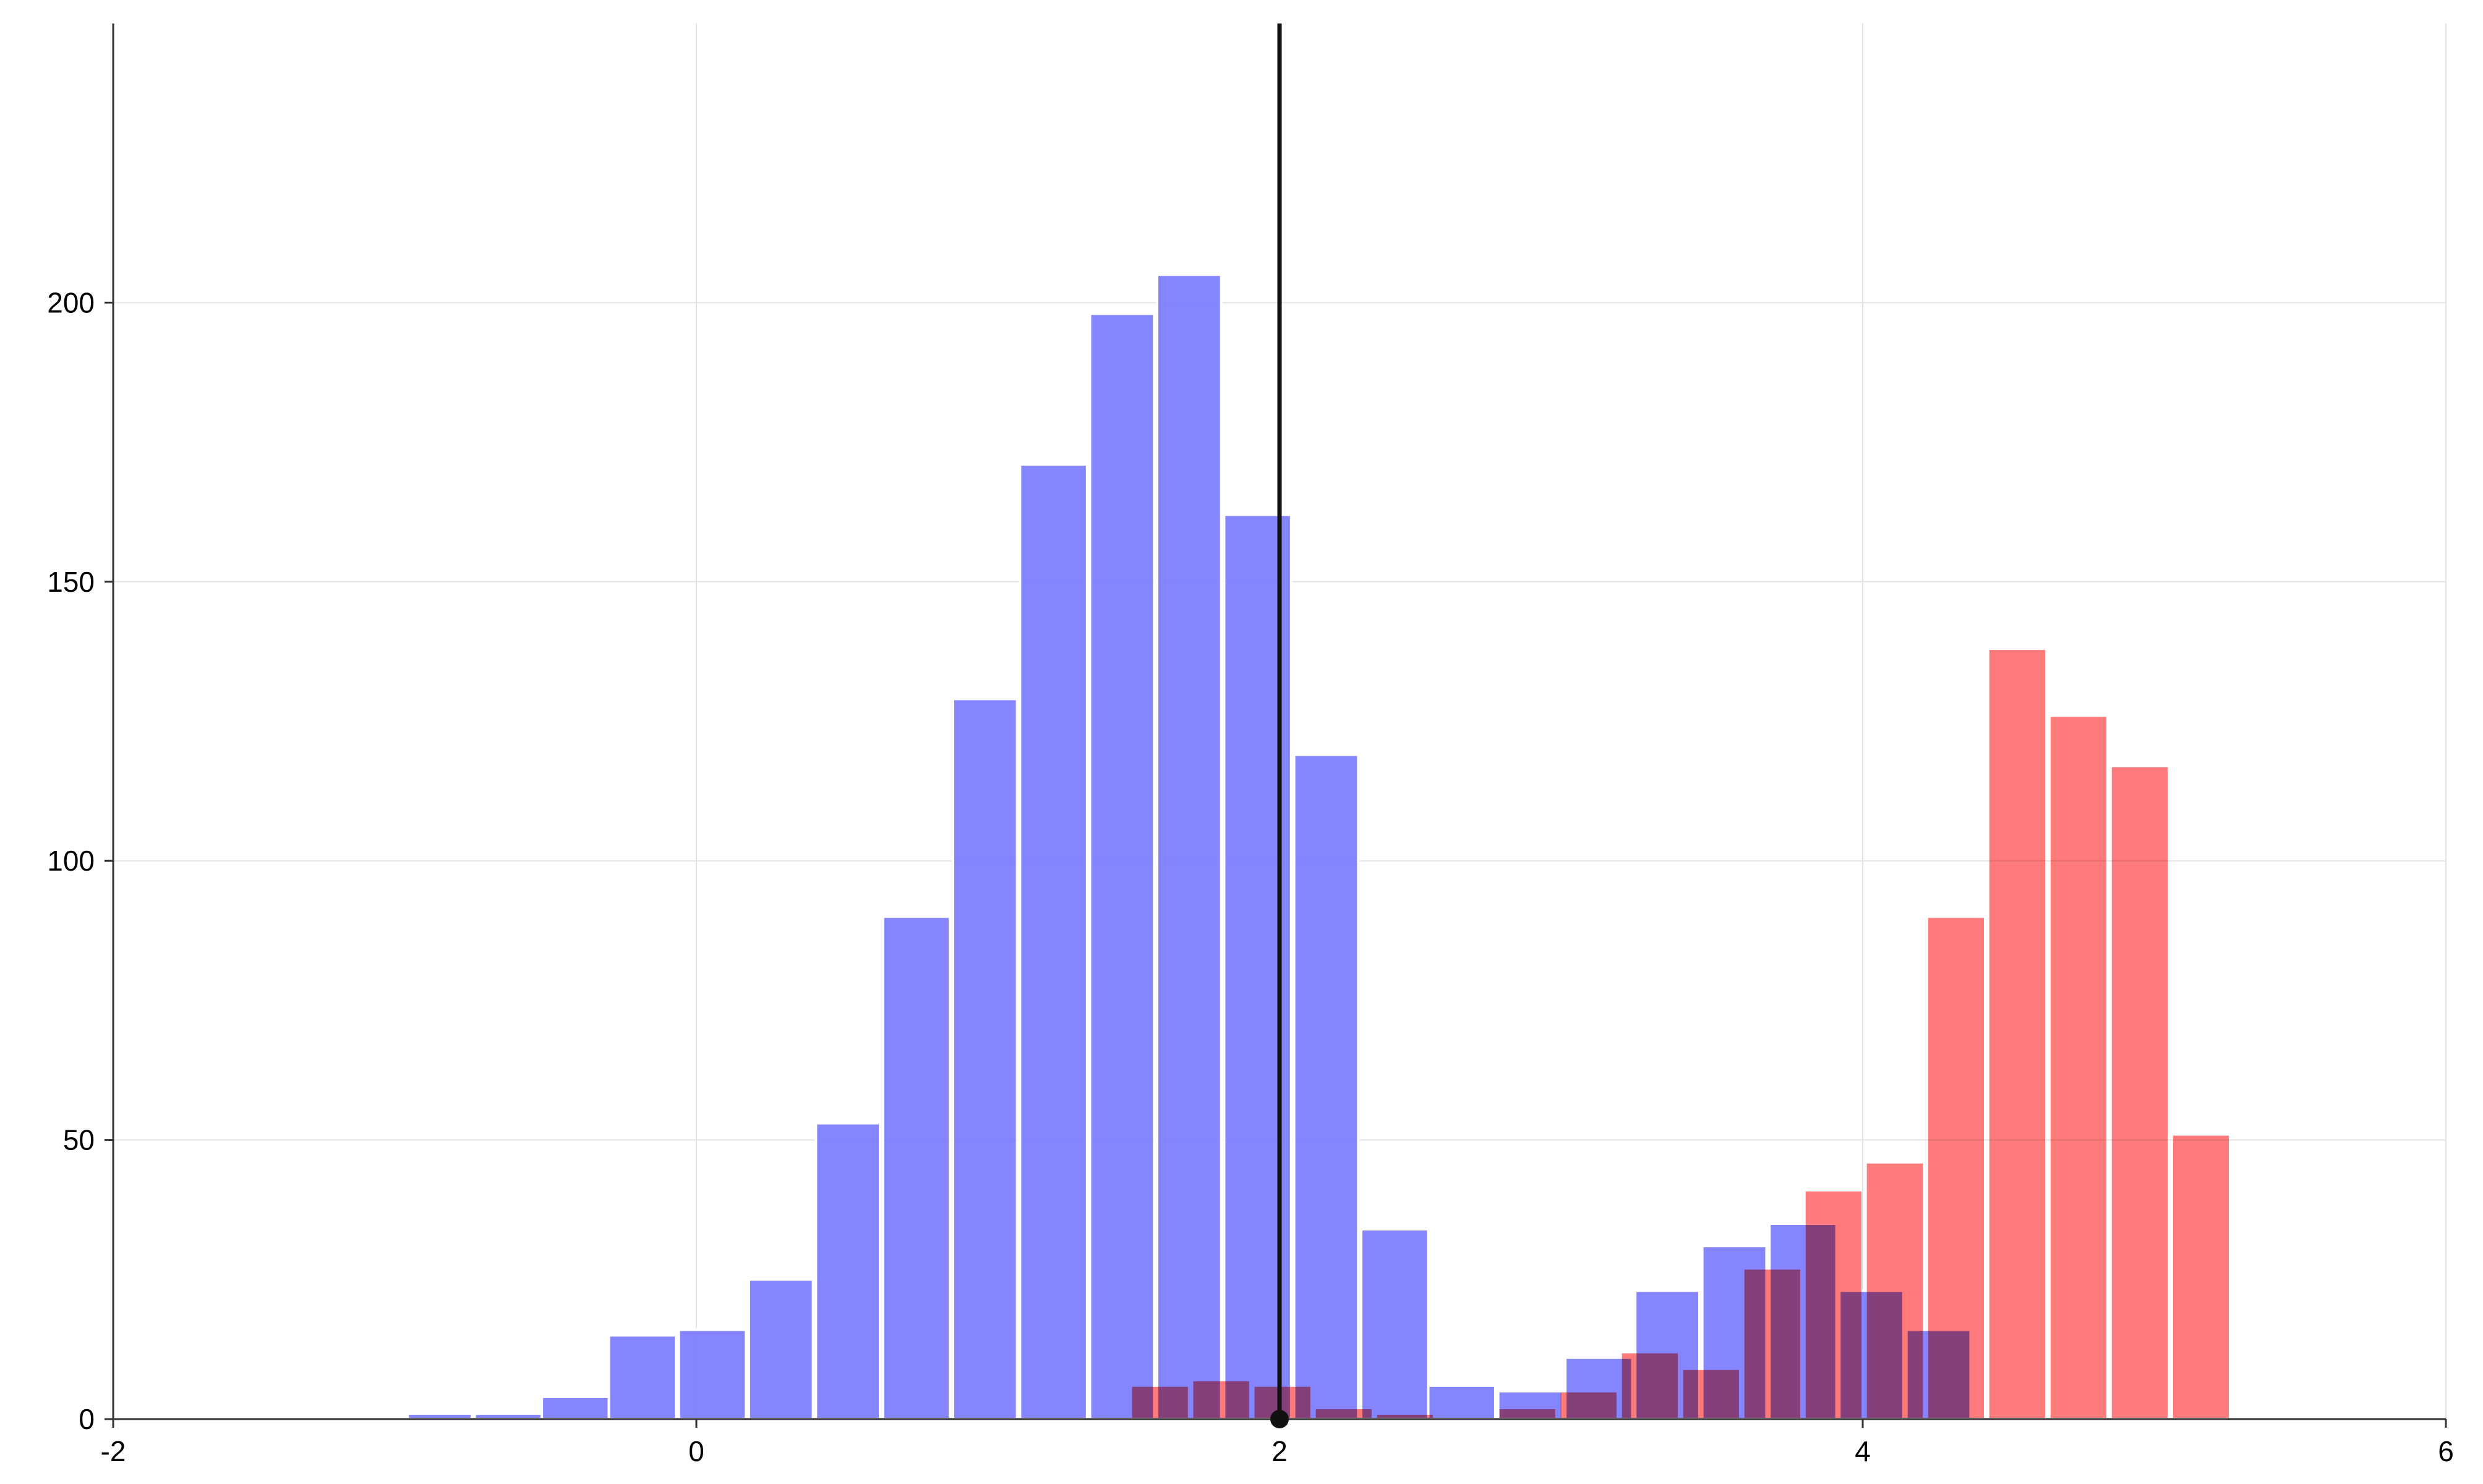  I want to click on x-tick-label: 4, so click(1863, 1451).